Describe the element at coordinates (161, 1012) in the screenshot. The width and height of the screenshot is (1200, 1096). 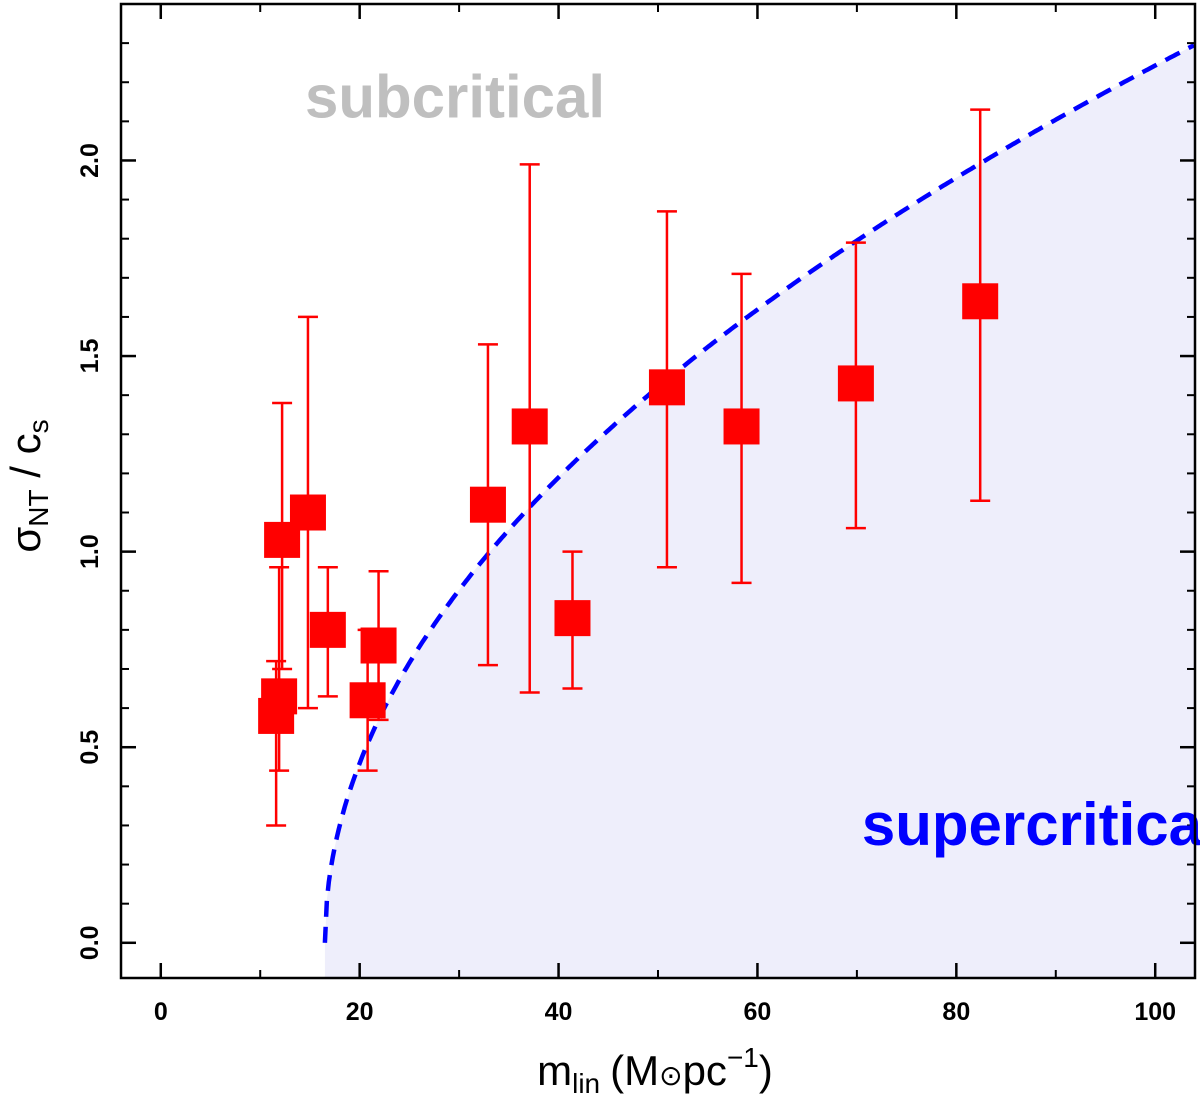
I see `x-tick-label: 0` at that location.